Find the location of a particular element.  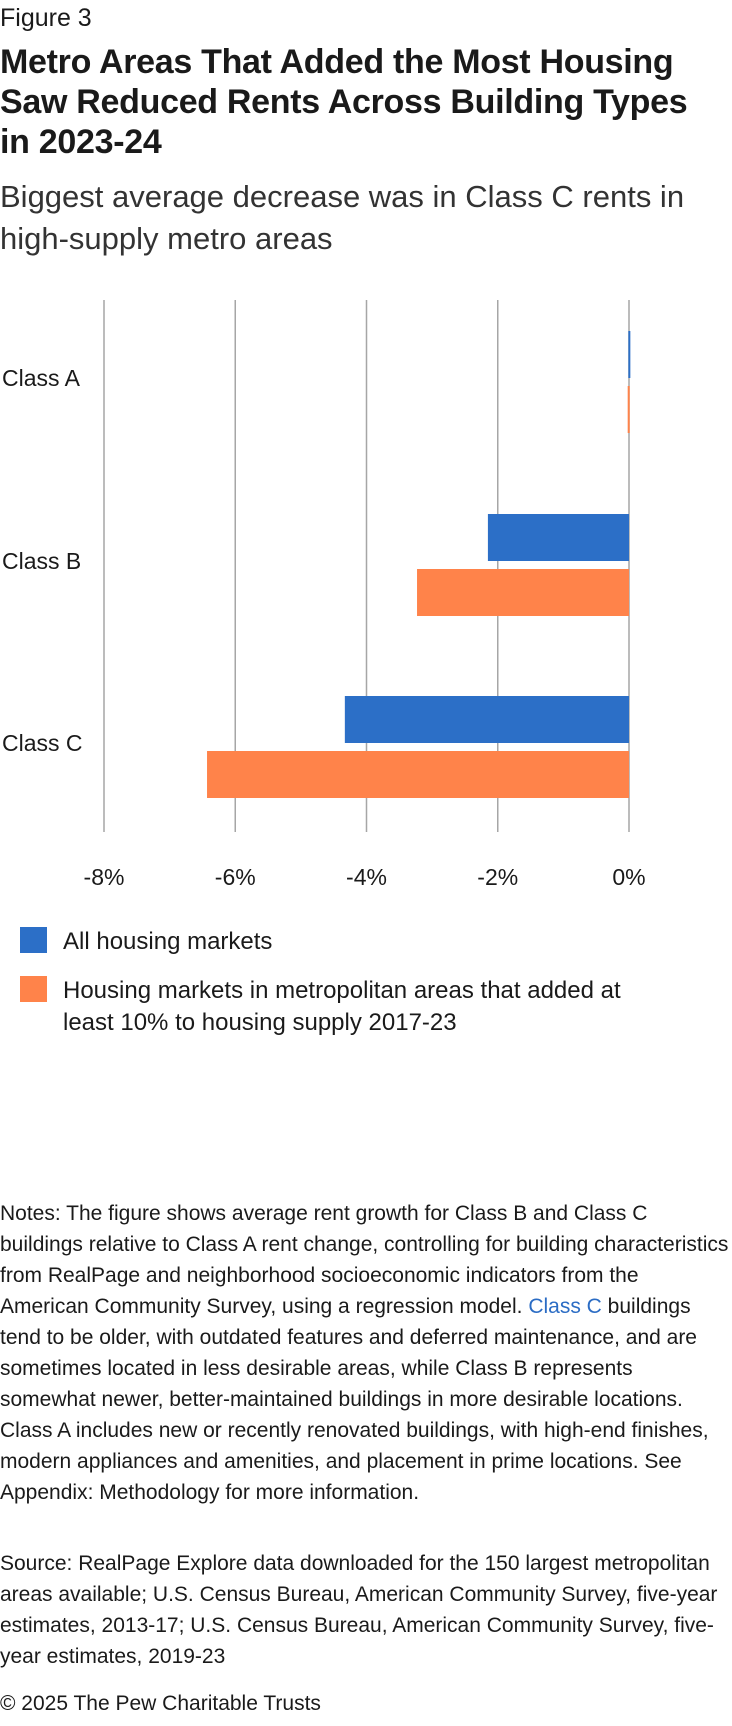

category-label: Class B is located at coordinates (41, 561).